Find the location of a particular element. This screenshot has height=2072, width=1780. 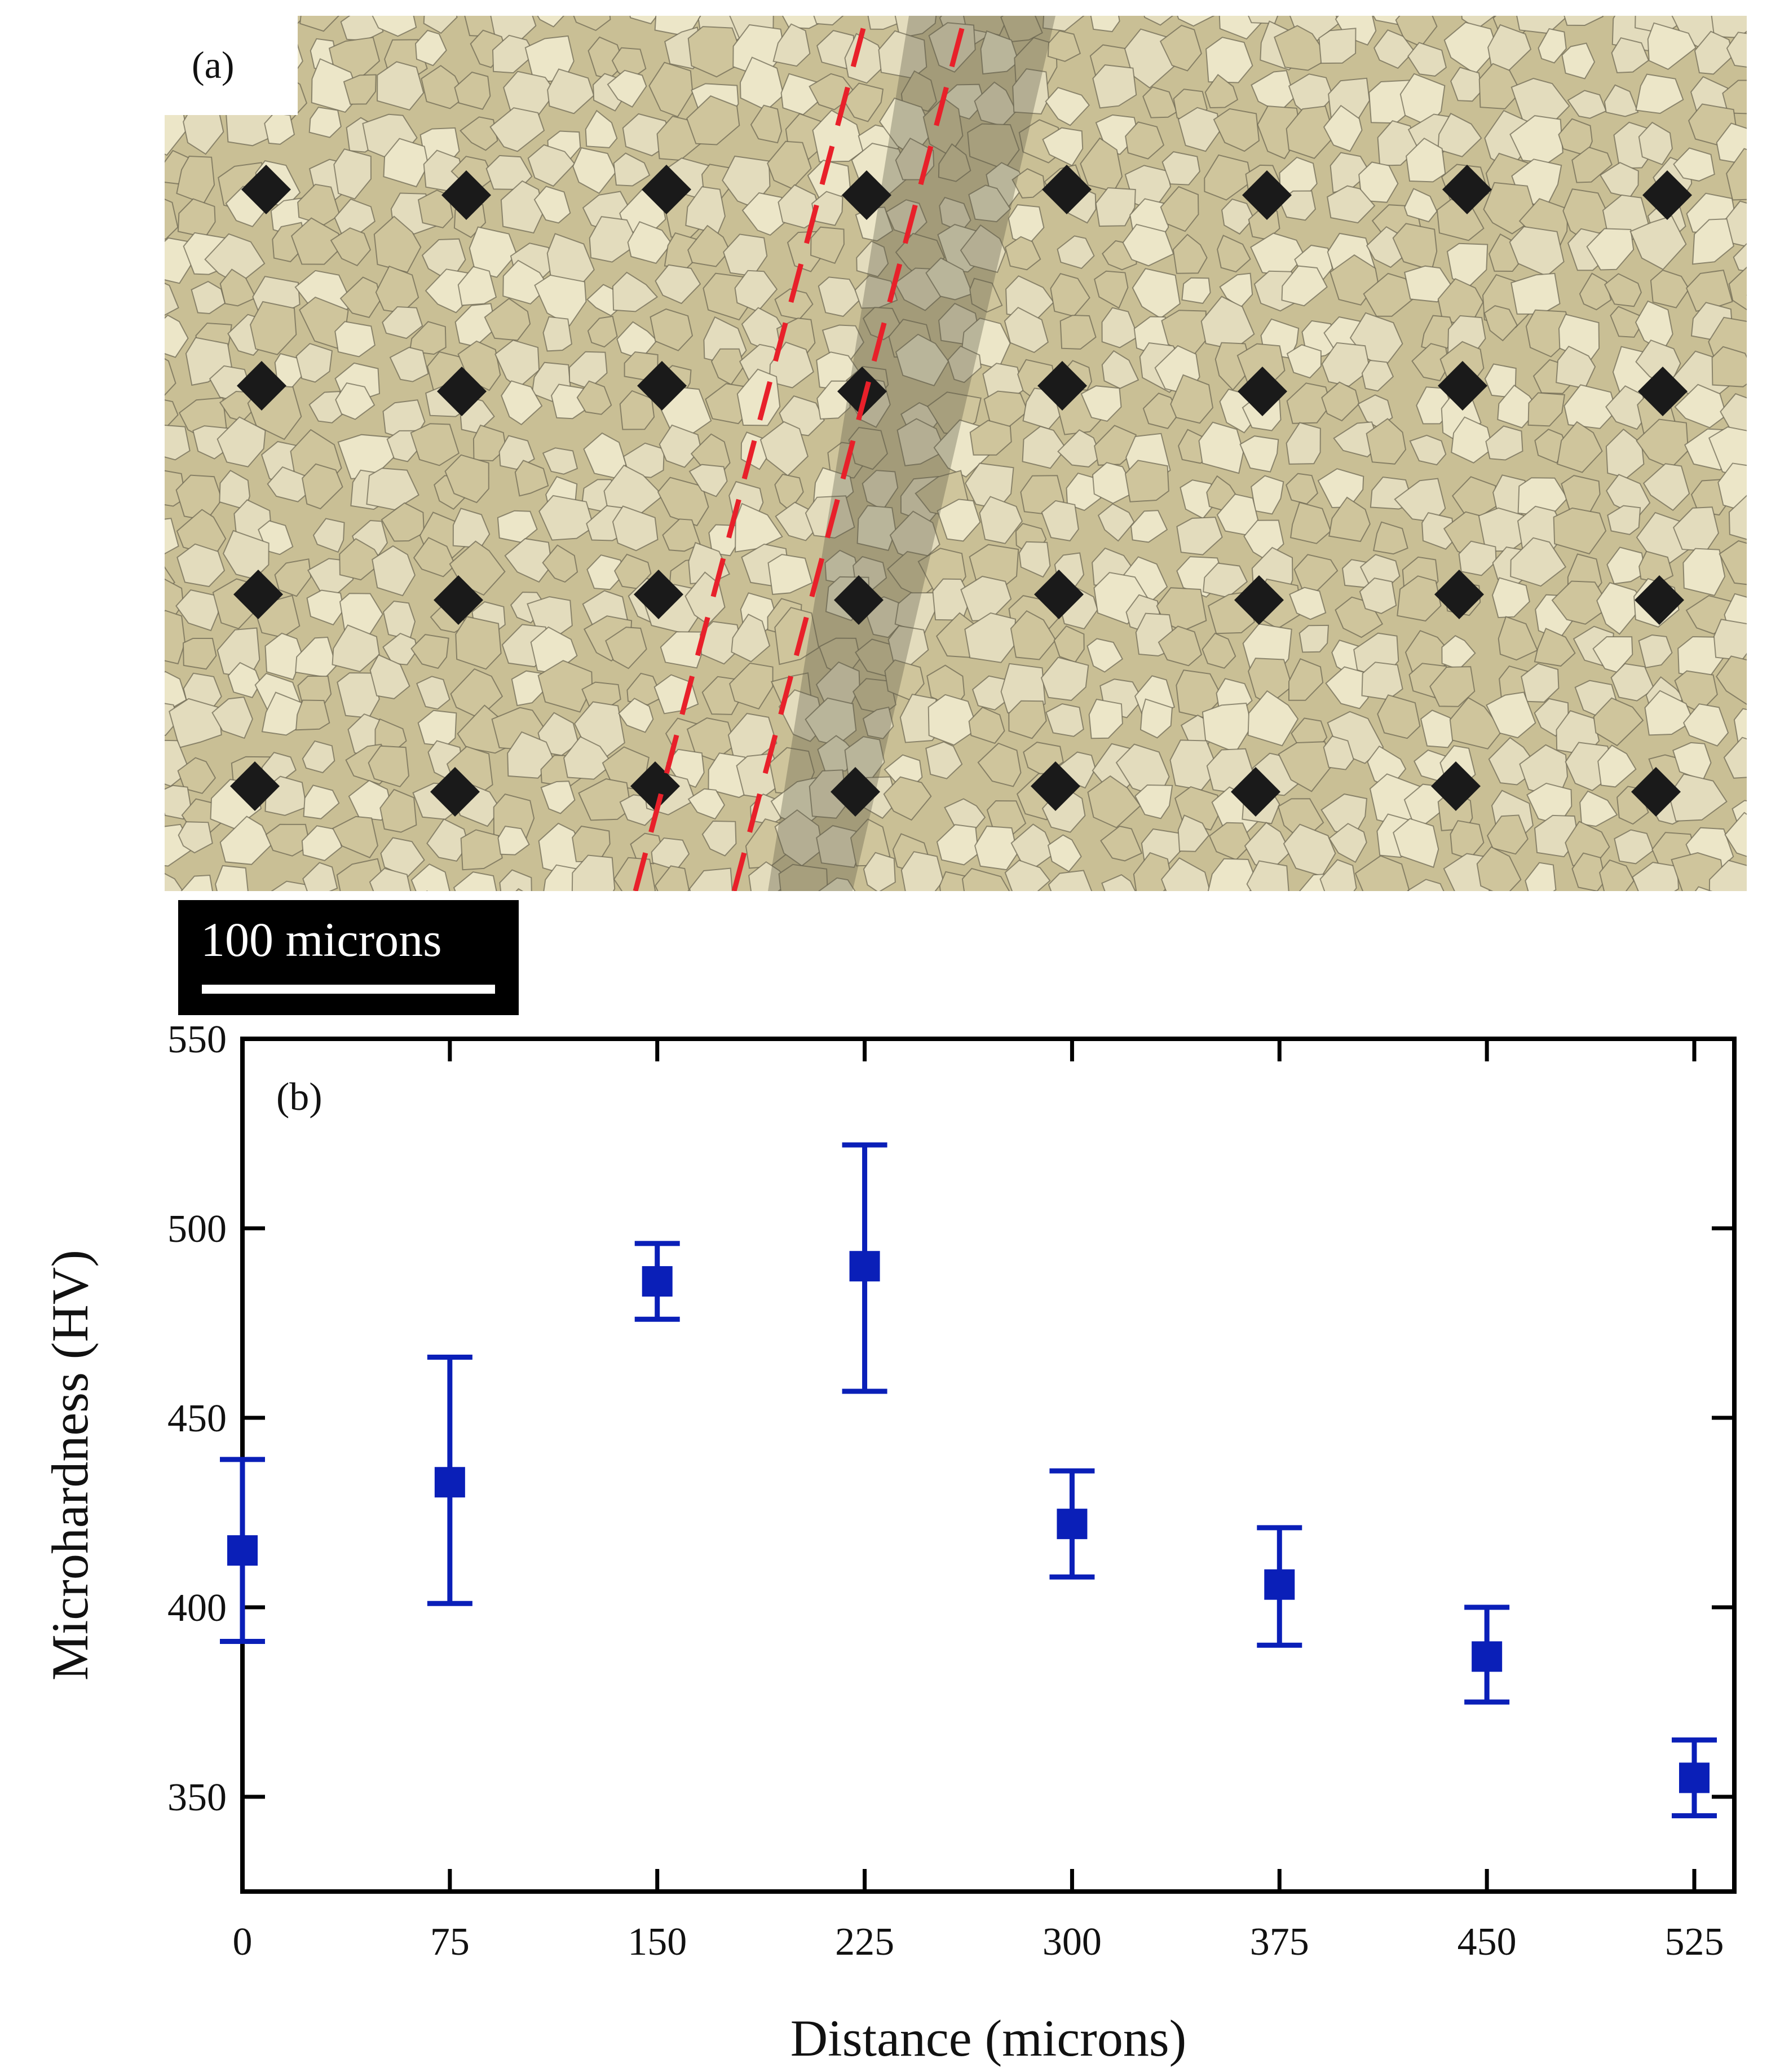

data-point-marker is located at coordinates (1280, 1584).